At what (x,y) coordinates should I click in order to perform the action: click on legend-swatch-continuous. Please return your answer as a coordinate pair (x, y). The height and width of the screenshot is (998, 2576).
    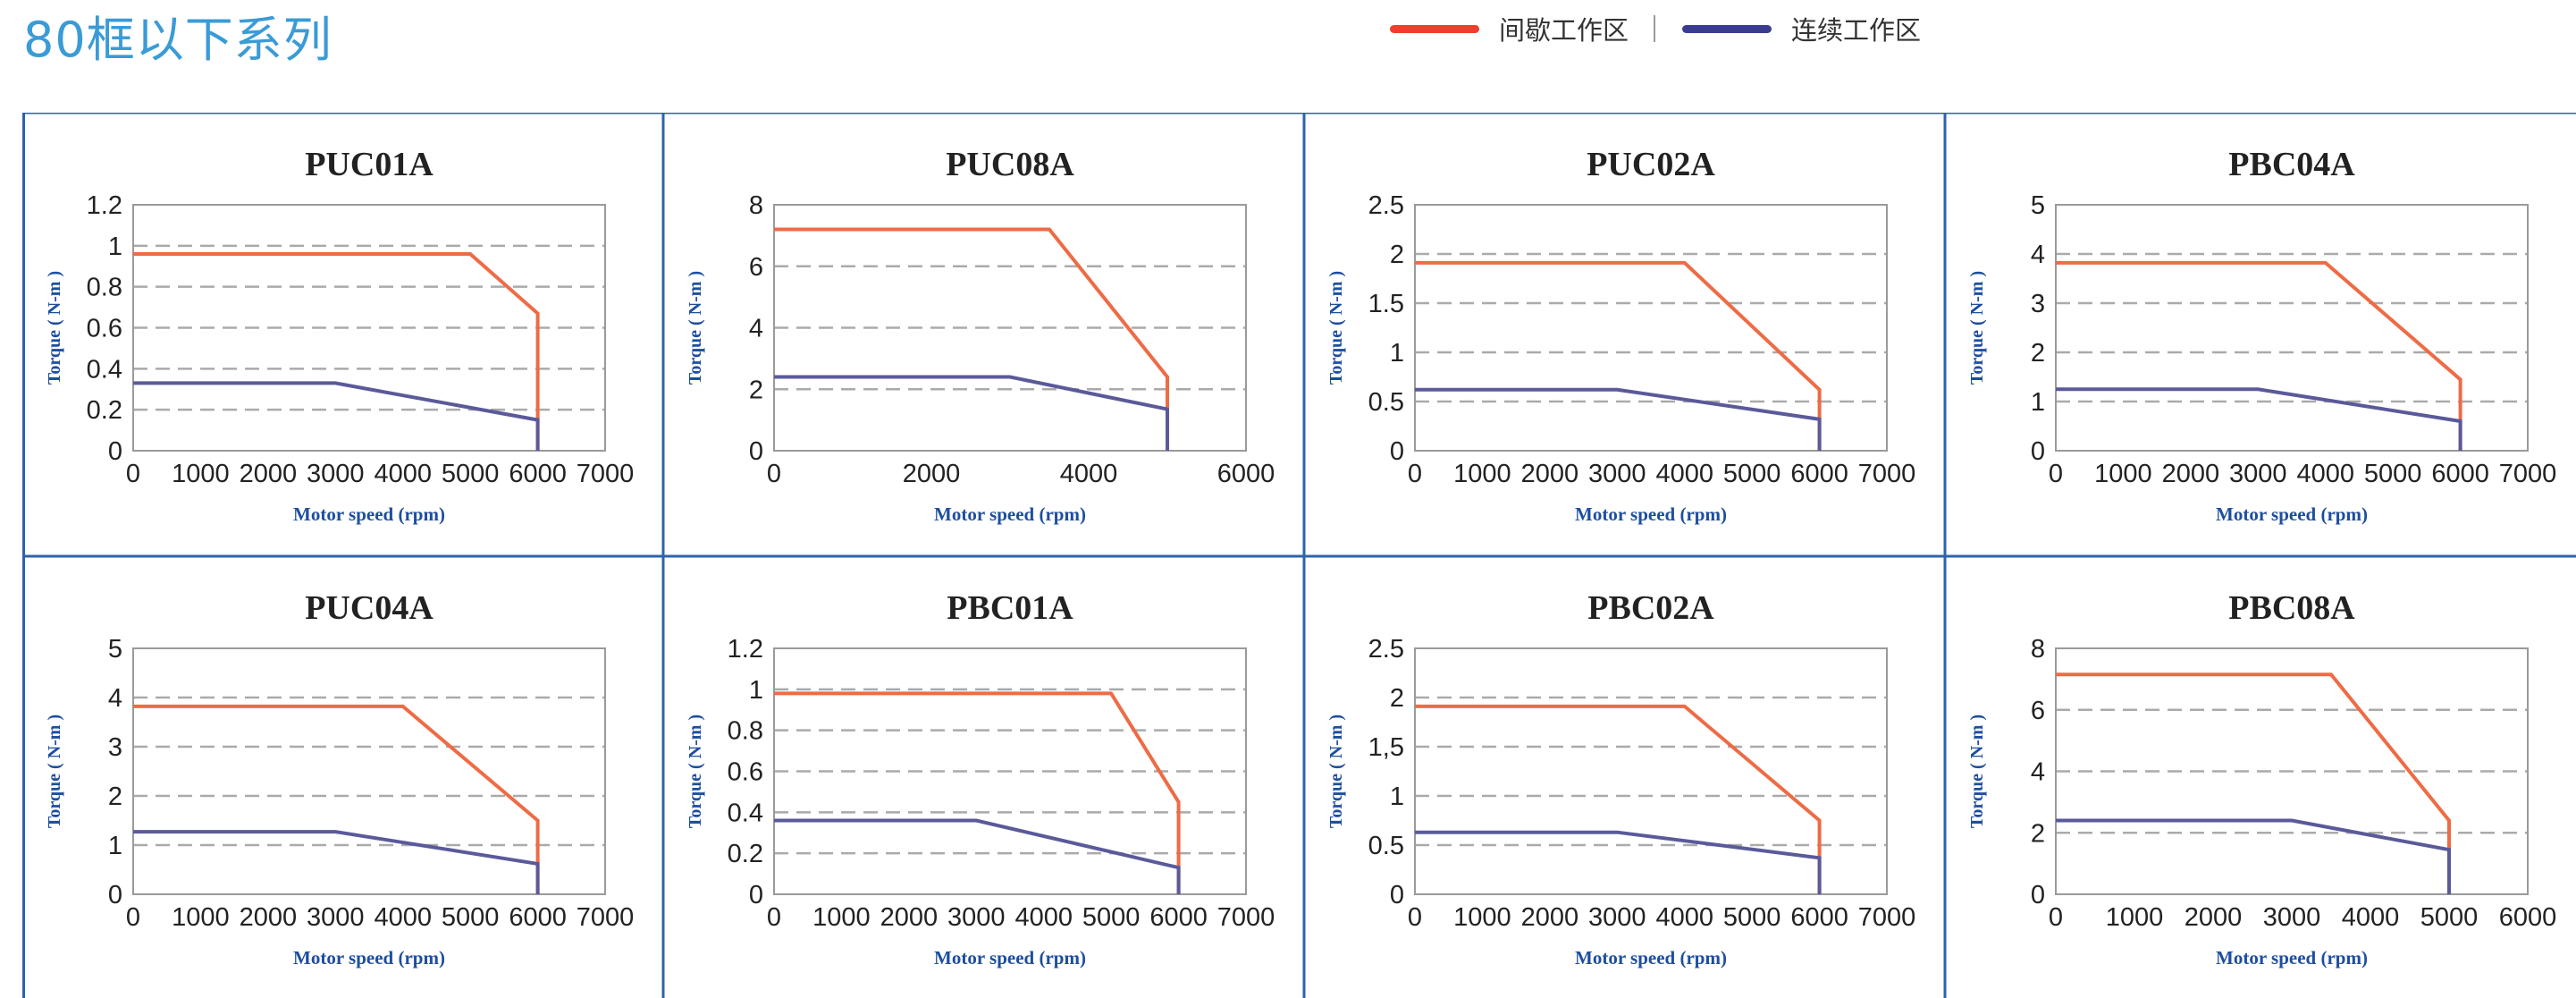
    Looking at the image, I should click on (1727, 28).